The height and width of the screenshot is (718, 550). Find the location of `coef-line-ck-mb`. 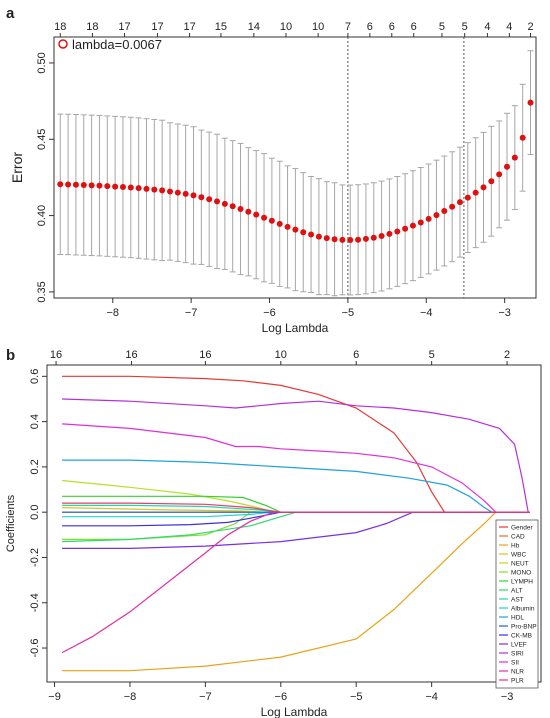

coef-line-ck-mb is located at coordinates (296, 519).